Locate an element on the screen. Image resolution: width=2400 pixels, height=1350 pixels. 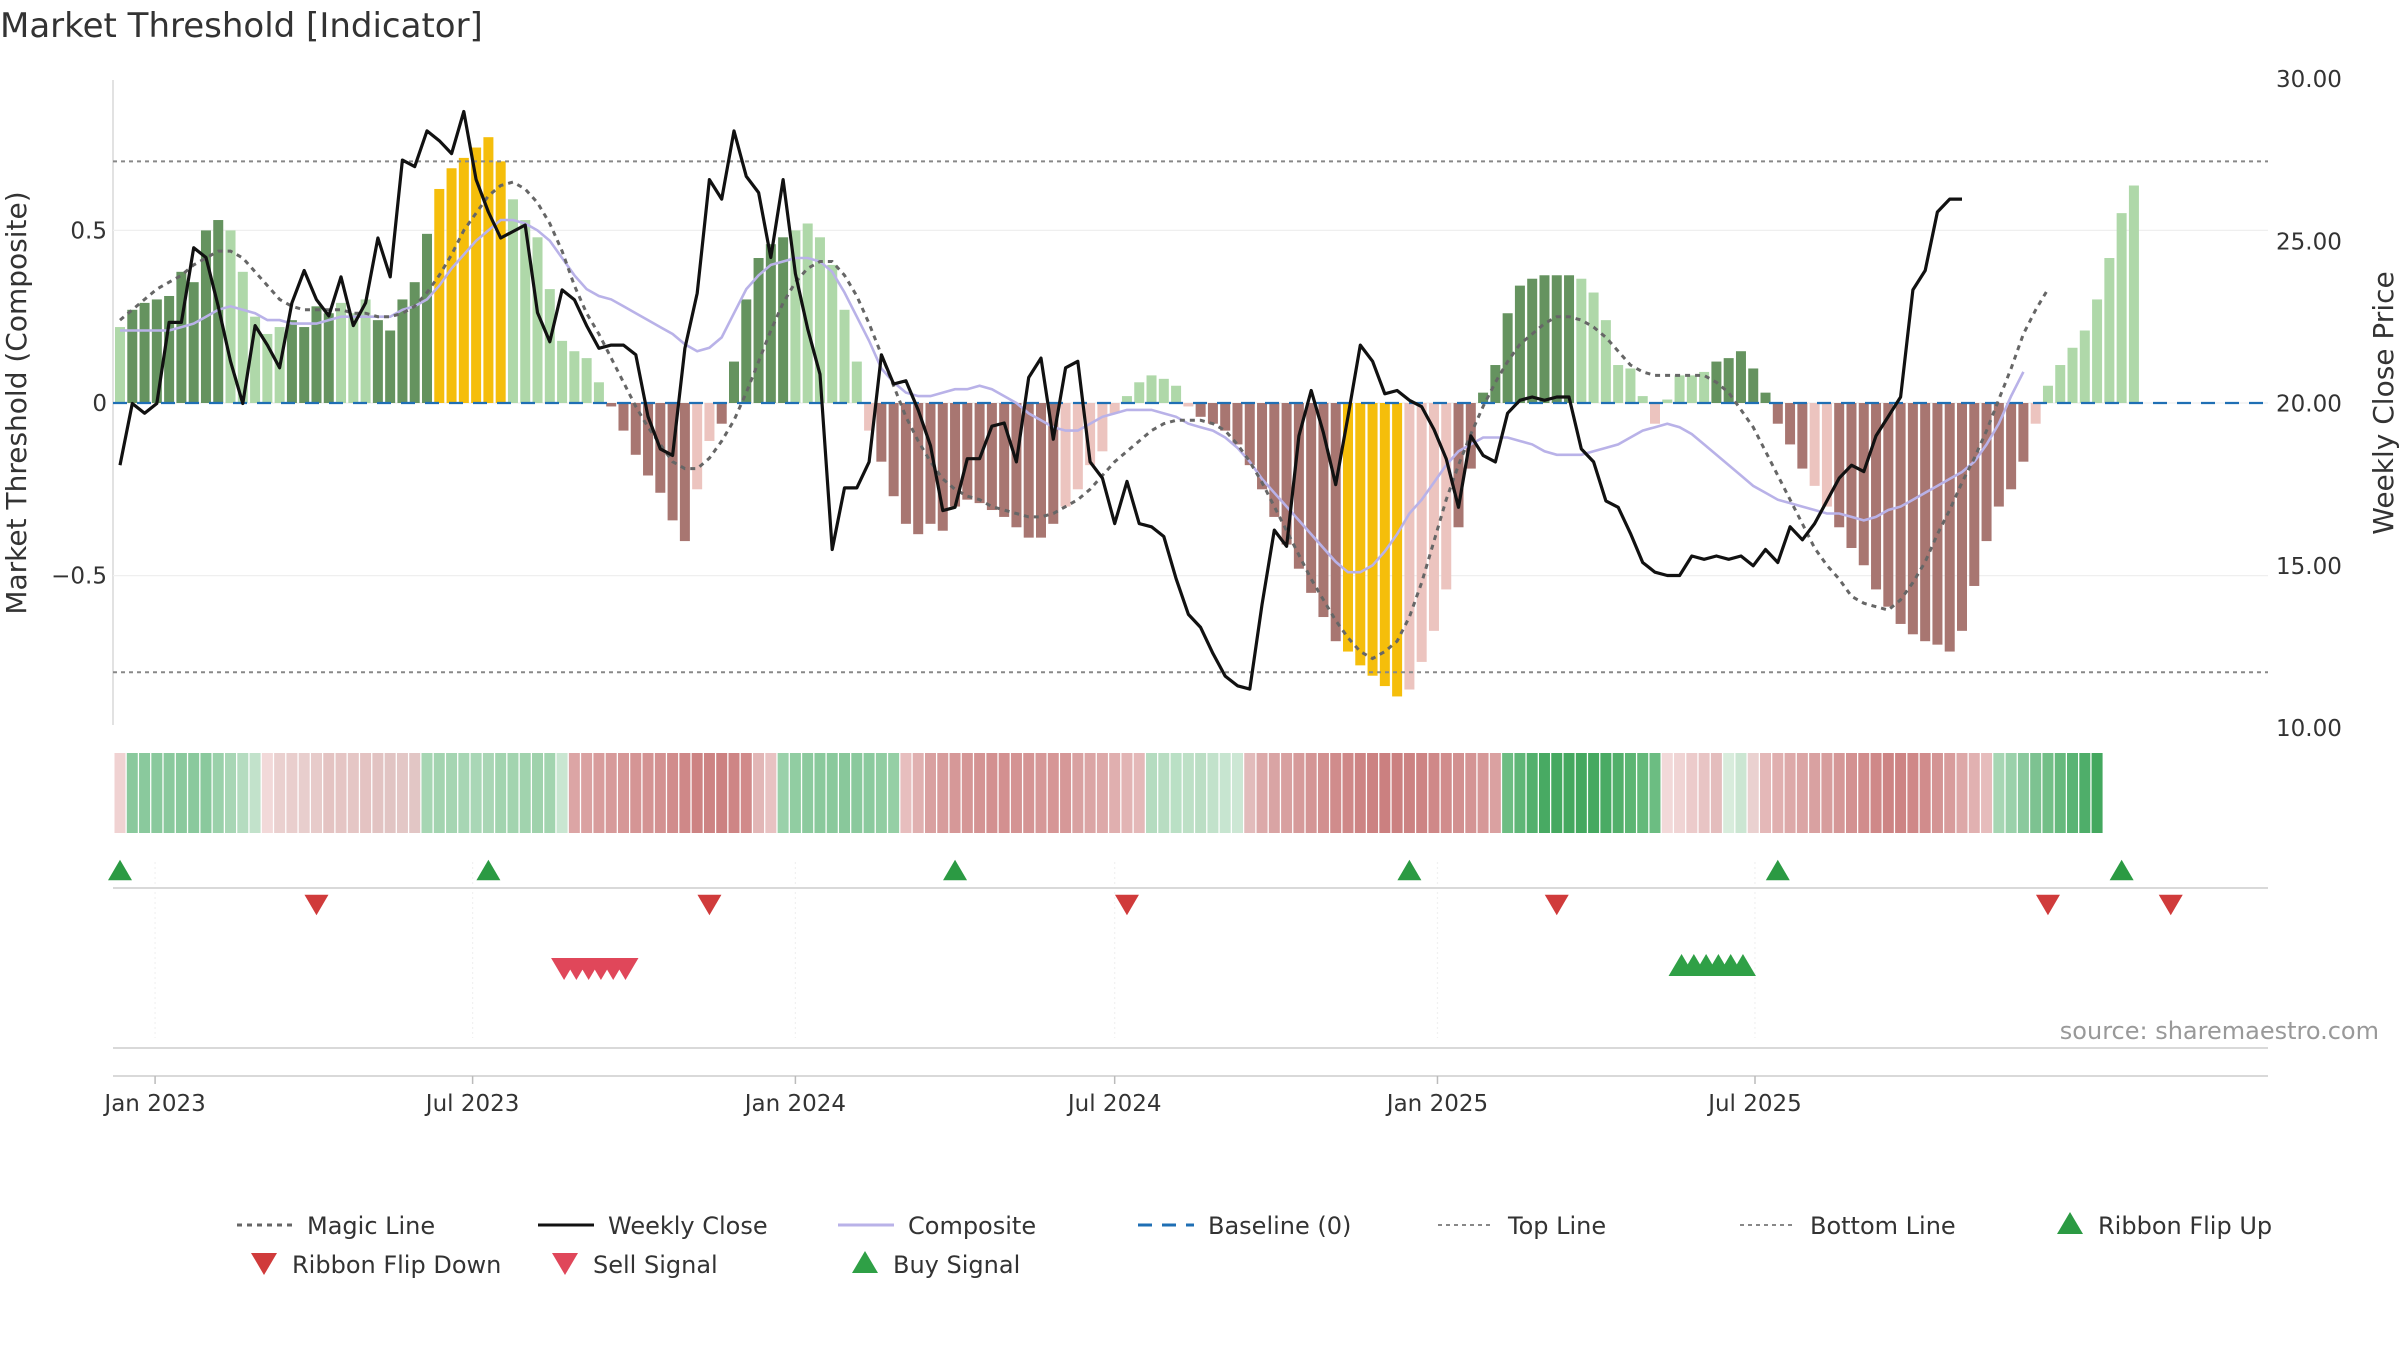
right-axis-ticks: 30.00 25.00 20.00 15.00 10.00 is located at coordinates (2309, 404).